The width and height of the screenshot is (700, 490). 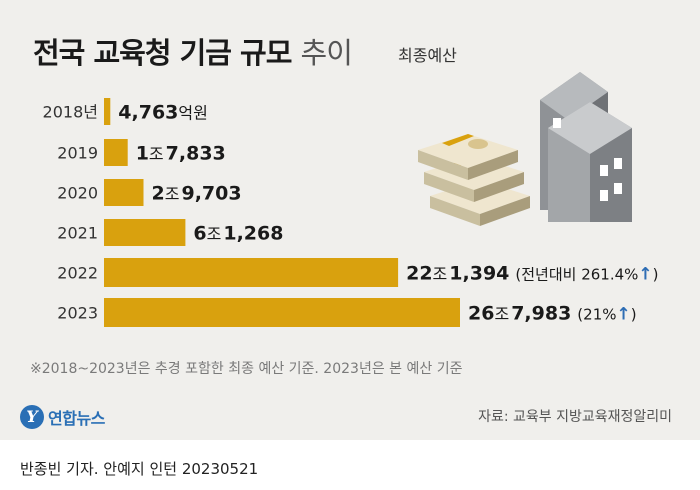 I want to click on chart-title: 전국 교육청 기금 규모 추이, so click(x=193, y=51).